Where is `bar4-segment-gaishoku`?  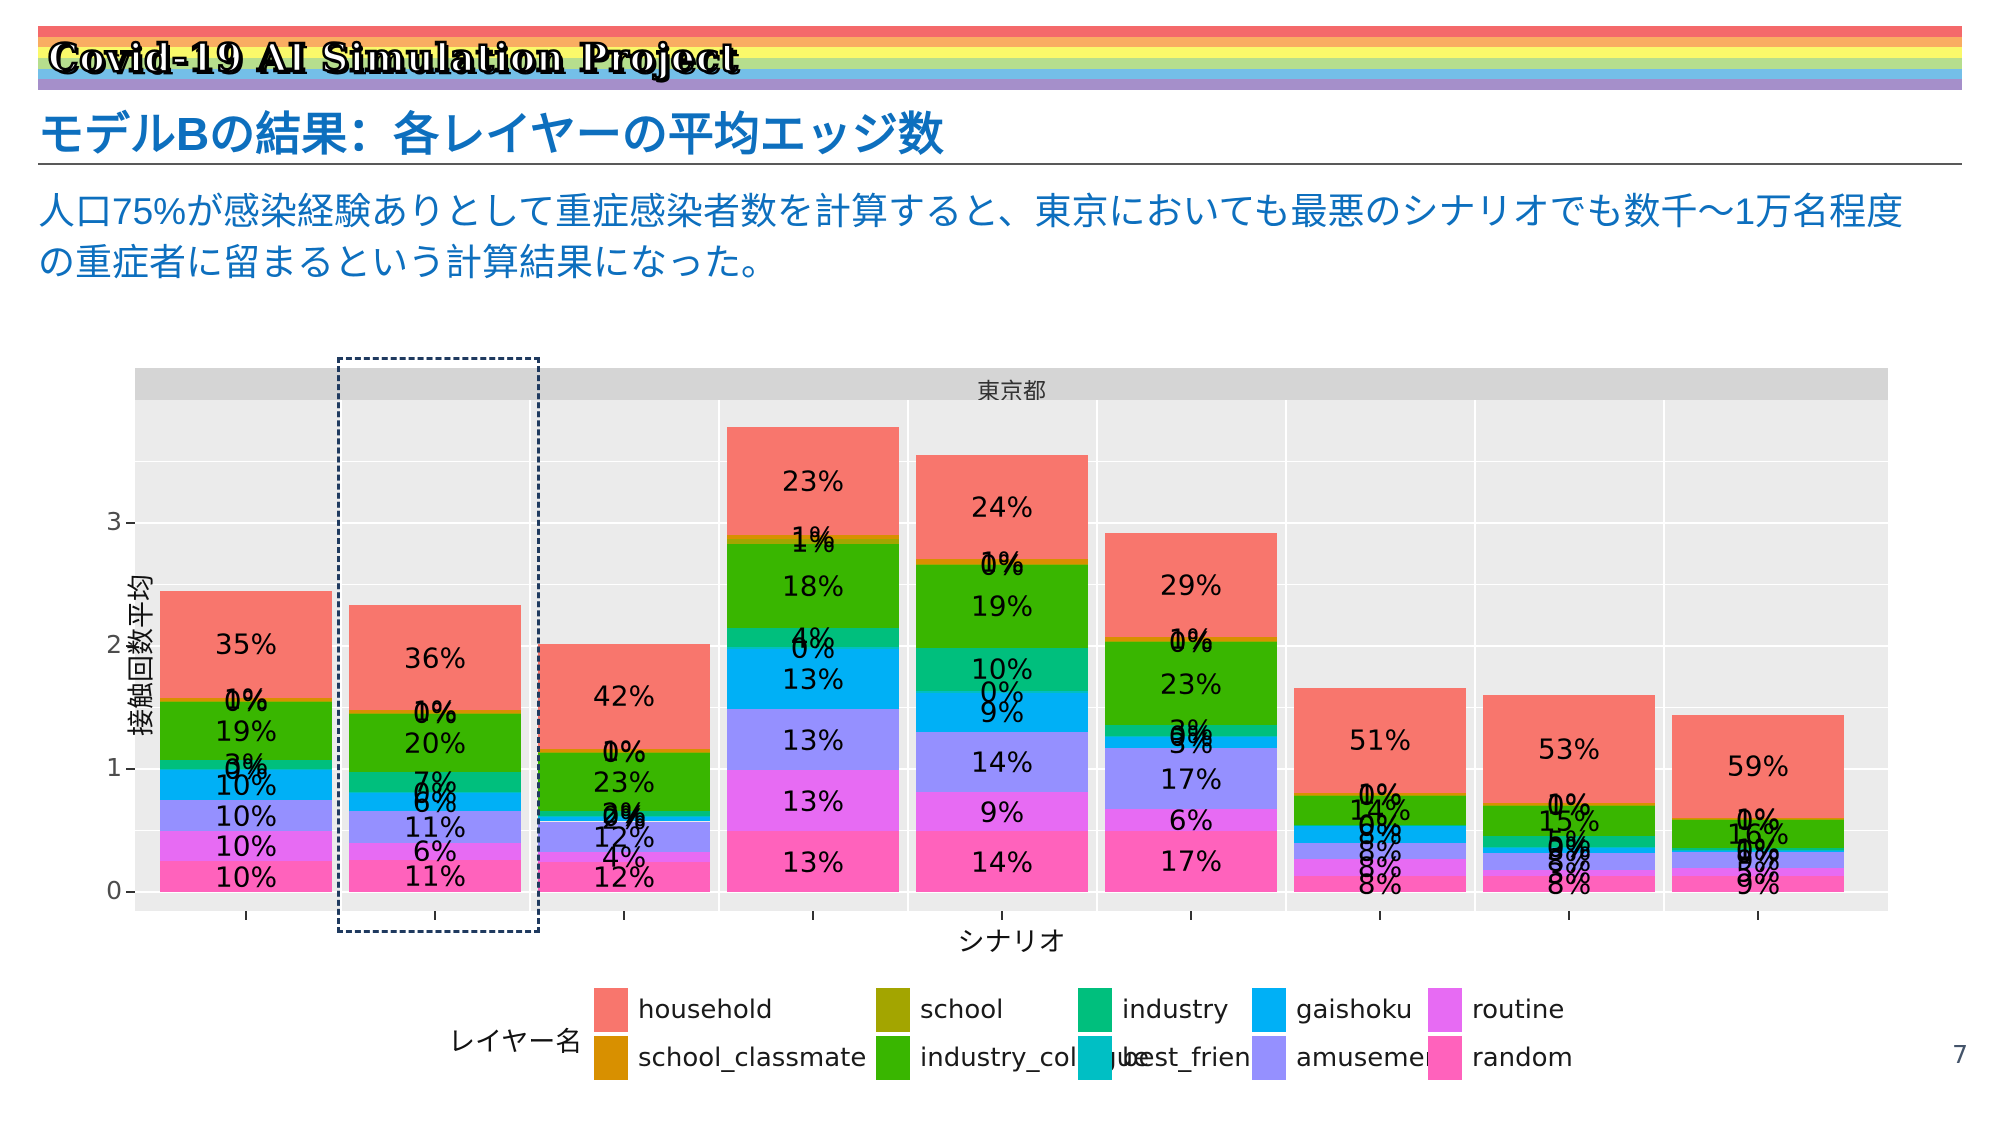
bar4-segment-gaishoku is located at coordinates (813, 679).